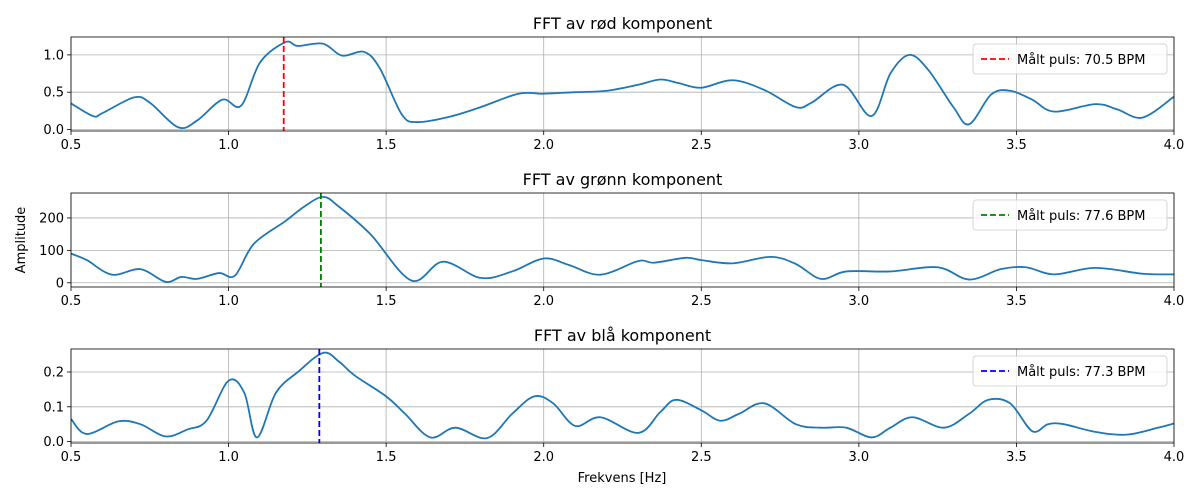  What do you see at coordinates (1081, 216) in the screenshot?
I see `legend-label: Målt puls: 77.6 BPM` at bounding box center [1081, 216].